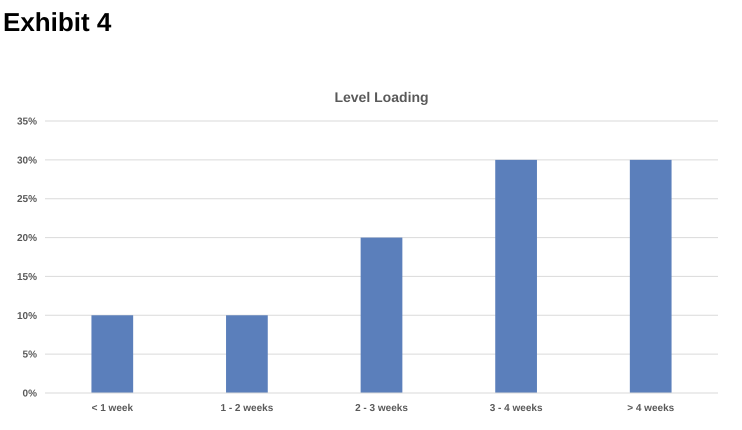  What do you see at coordinates (27, 316) in the screenshot?
I see `y-tick-label: 10%` at bounding box center [27, 316].